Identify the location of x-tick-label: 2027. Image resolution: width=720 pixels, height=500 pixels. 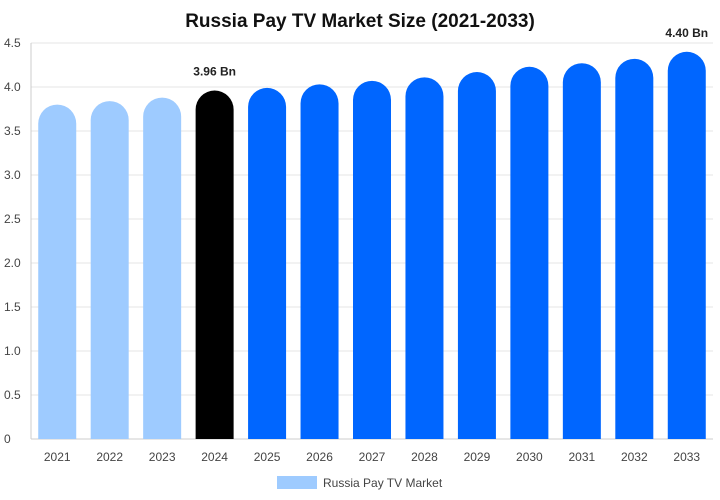
(372, 457).